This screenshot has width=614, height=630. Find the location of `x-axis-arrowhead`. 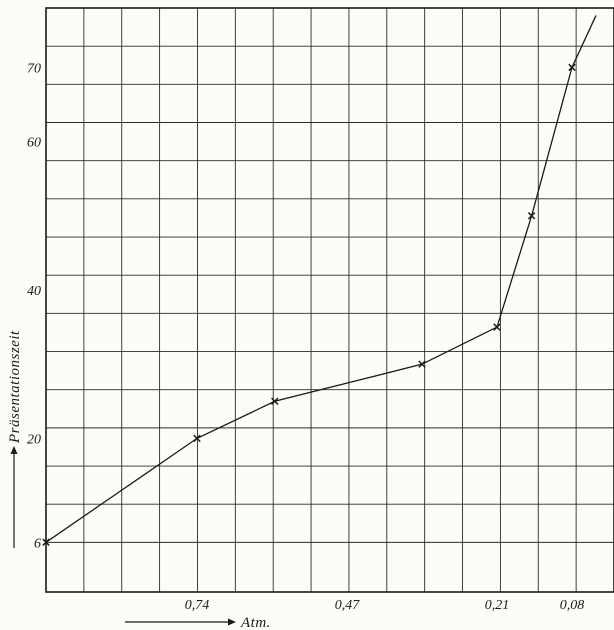

x-axis-arrowhead is located at coordinates (232, 622).